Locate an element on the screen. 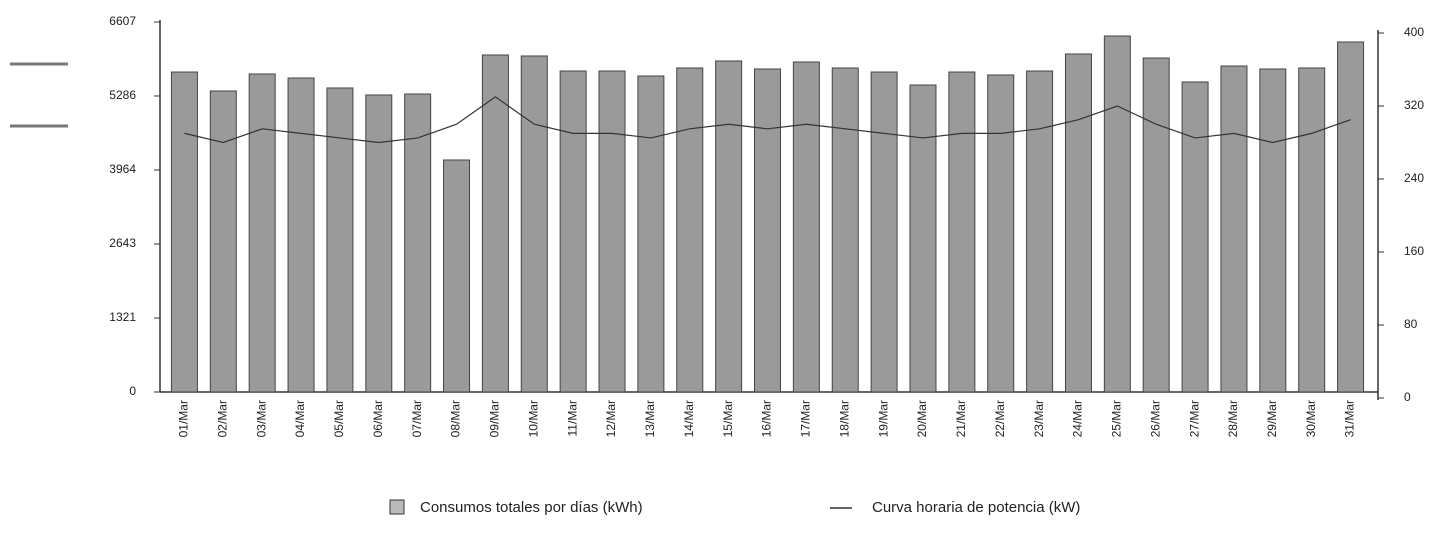  x-tick-label: 26/Mar is located at coordinates (1155, 418).